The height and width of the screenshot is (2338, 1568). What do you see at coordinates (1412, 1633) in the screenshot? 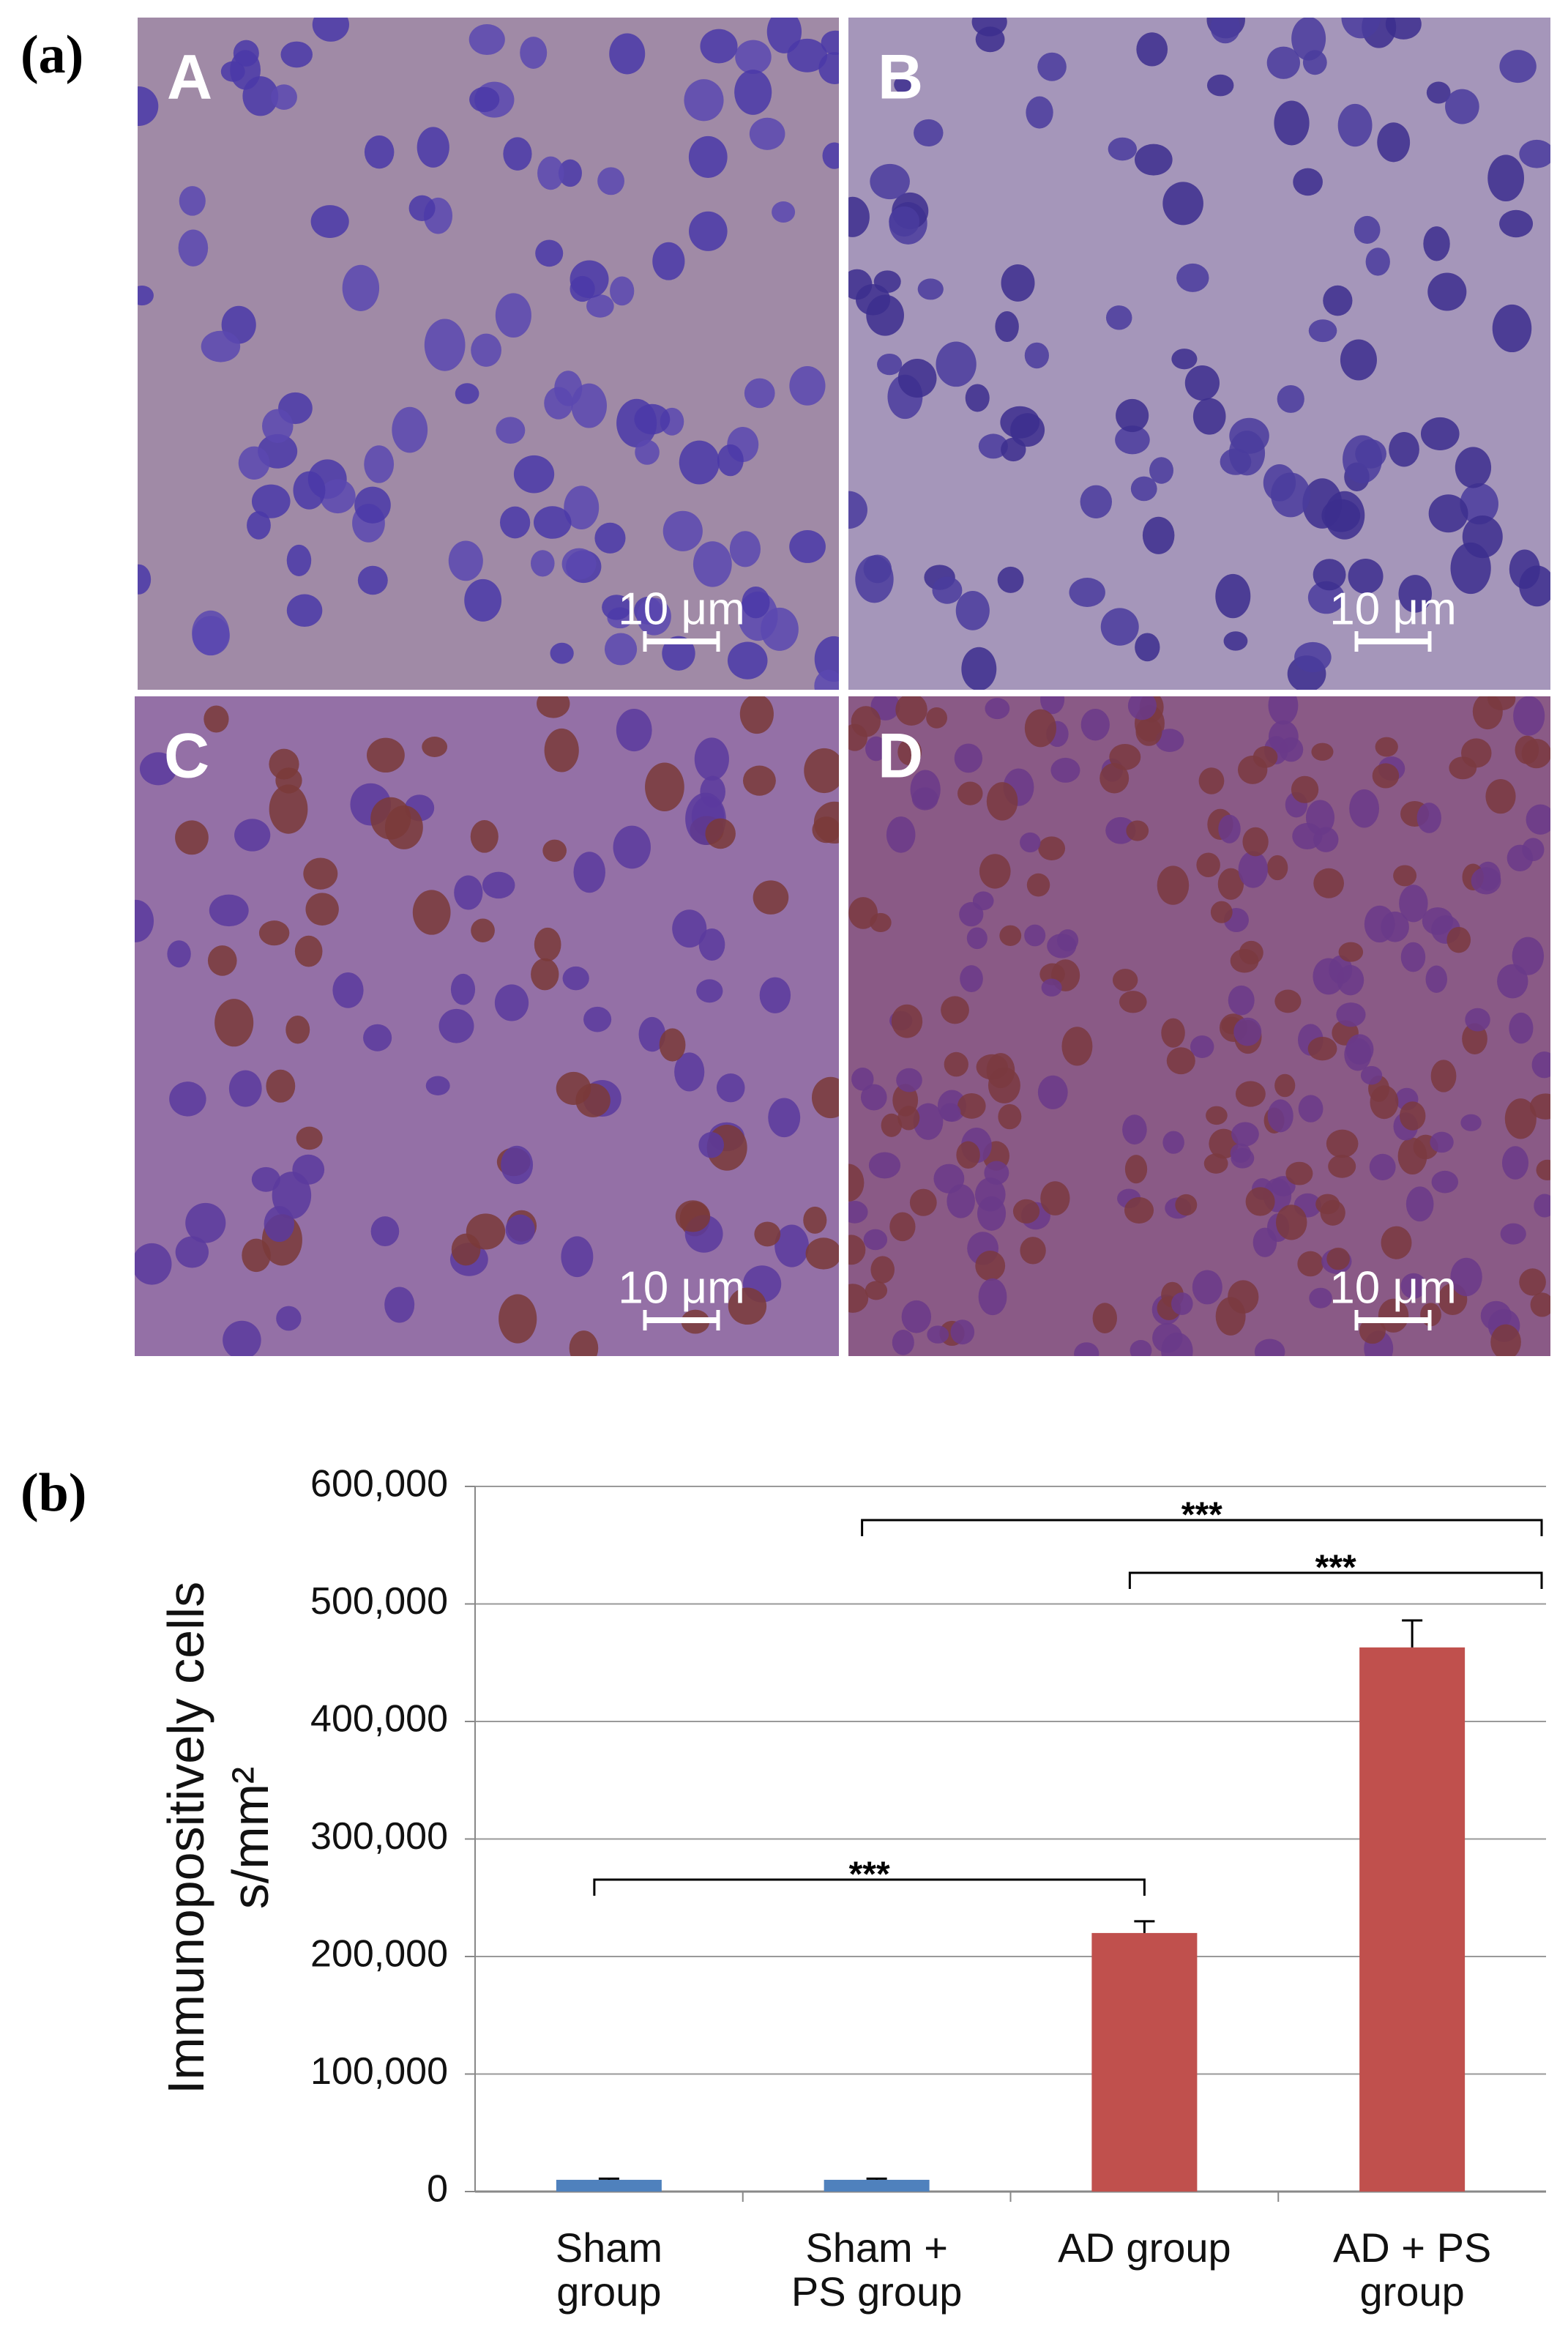
I see `error-bar` at bounding box center [1412, 1633].